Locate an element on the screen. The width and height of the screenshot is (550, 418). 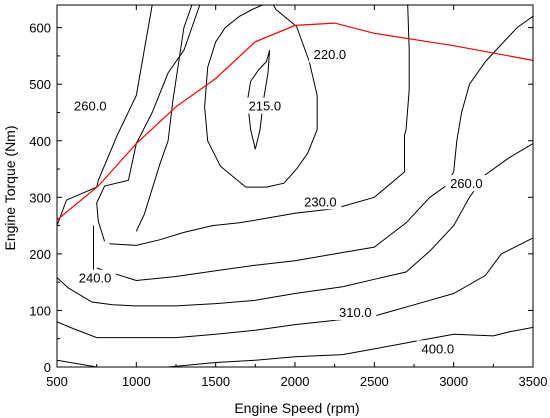
contour-label-3: 230.0 is located at coordinates (320, 201).